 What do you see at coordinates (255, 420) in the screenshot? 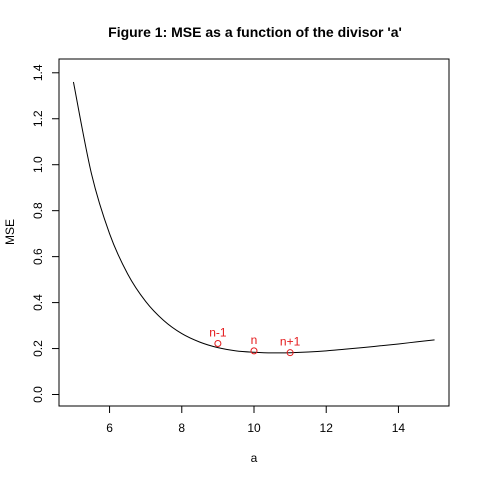
I see `x-axis: 6 8 10 12 14` at bounding box center [255, 420].